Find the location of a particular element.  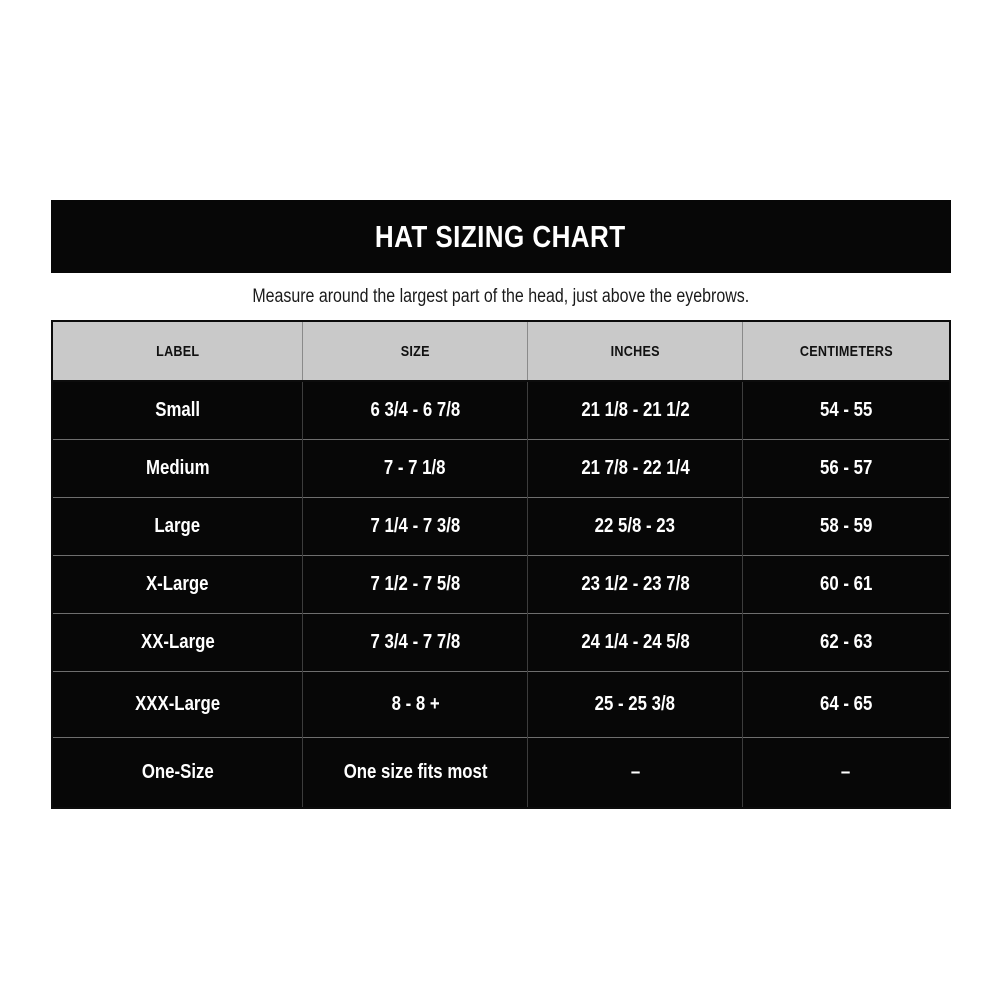

table-cell: 7 3/4 - 7 7/8 is located at coordinates (415, 642).